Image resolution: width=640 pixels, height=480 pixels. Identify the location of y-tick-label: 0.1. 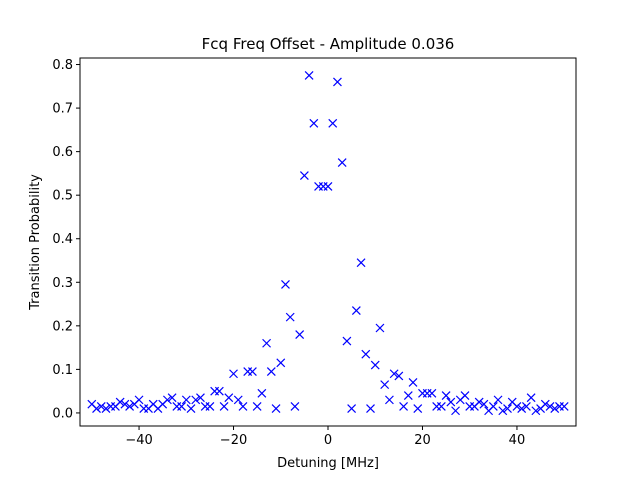
(62, 370).